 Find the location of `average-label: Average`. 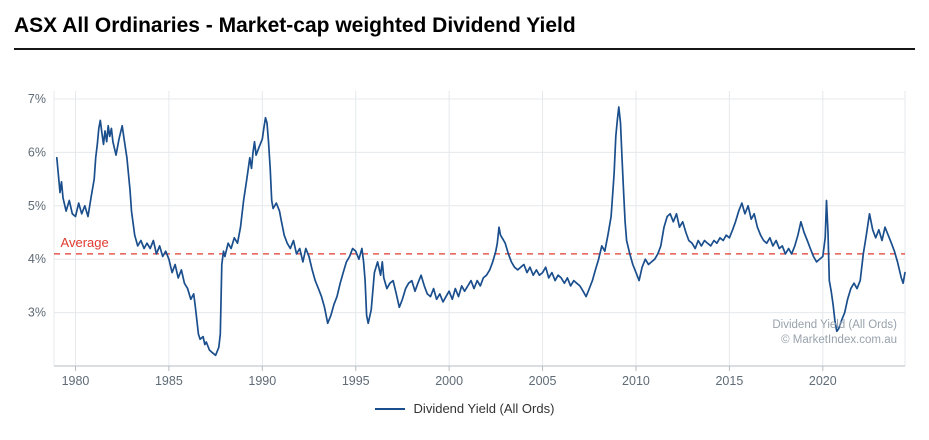

average-label: Average is located at coordinates (85, 242).